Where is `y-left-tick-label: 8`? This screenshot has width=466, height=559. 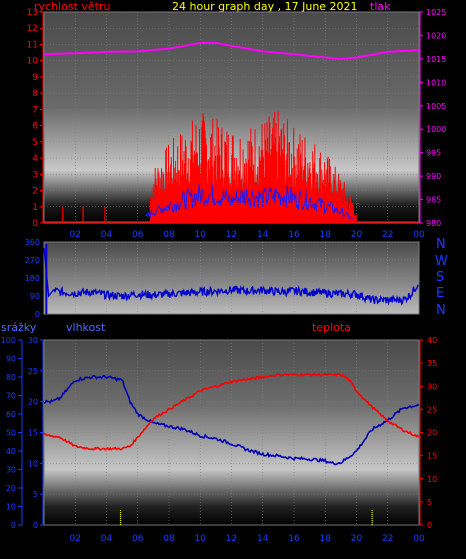 y-left-tick-label: 8 is located at coordinates (35, 94).